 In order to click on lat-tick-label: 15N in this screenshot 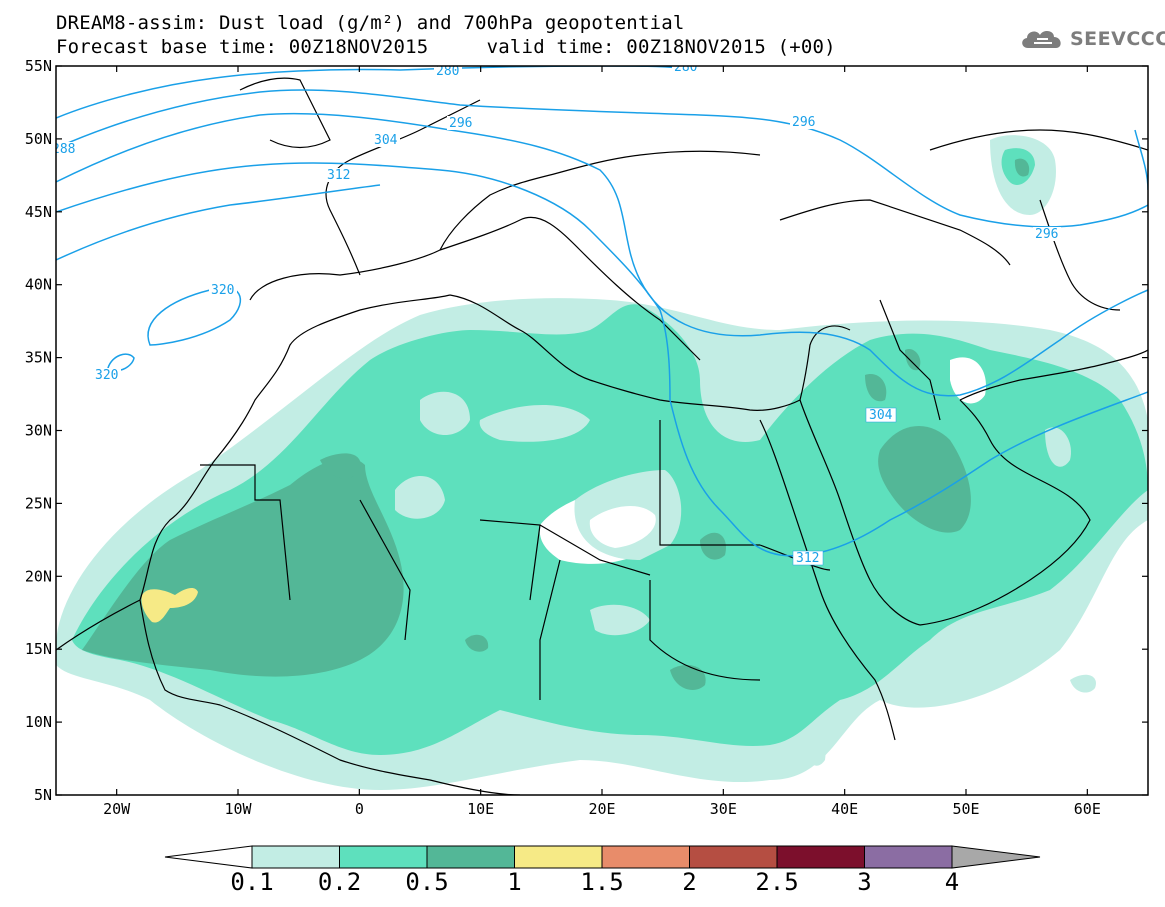, I will do `click(38, 649)`.